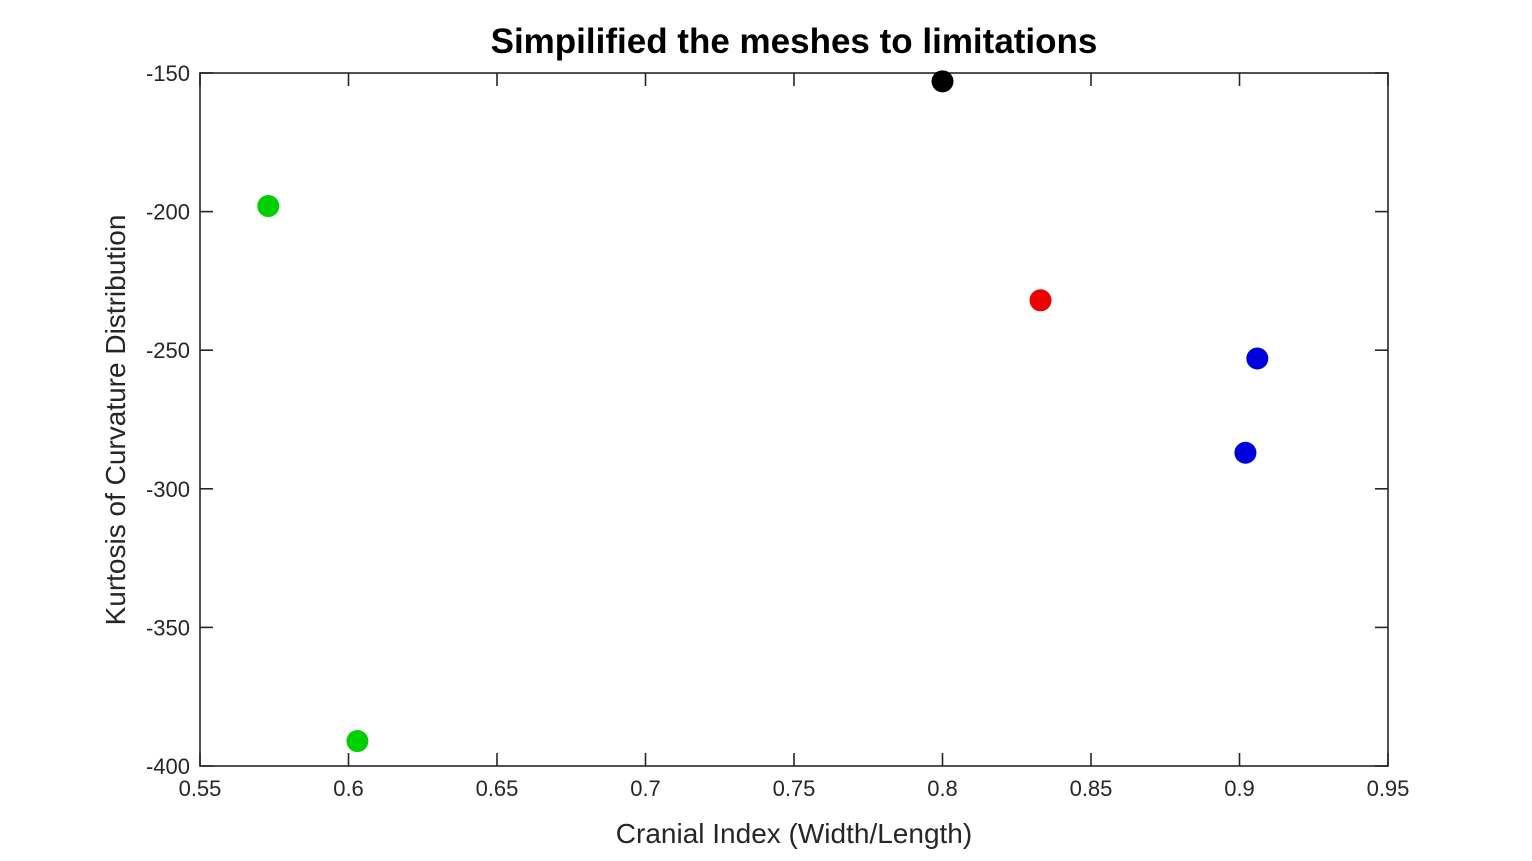 The image size is (1532, 861). What do you see at coordinates (168, 350) in the screenshot?
I see `y-tick-label: -250` at bounding box center [168, 350].